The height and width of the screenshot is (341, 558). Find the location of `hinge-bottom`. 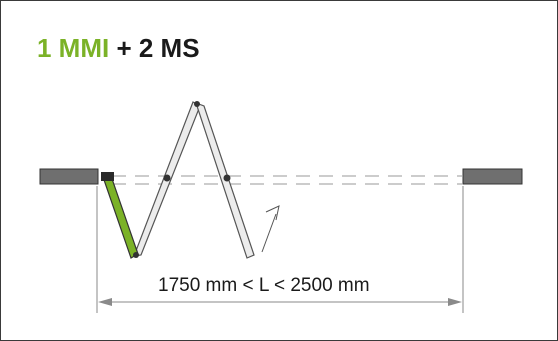

hinge-bottom is located at coordinates (136, 255).